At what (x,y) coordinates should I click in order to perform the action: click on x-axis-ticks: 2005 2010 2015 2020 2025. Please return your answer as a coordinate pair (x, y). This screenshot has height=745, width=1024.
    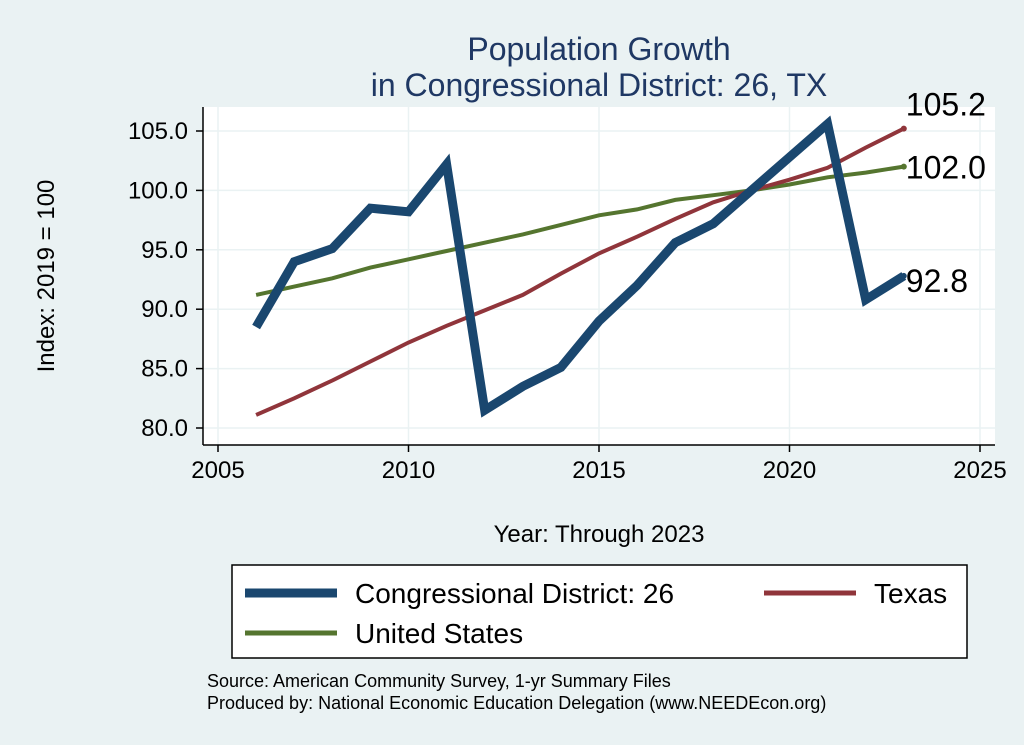
    Looking at the image, I should click on (599, 464).